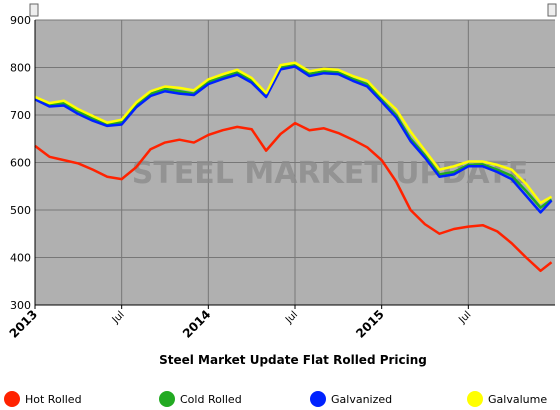 The image size is (560, 410). Describe the element at coordinates (20, 20) in the screenshot. I see `y-tick-label: 900` at that location.